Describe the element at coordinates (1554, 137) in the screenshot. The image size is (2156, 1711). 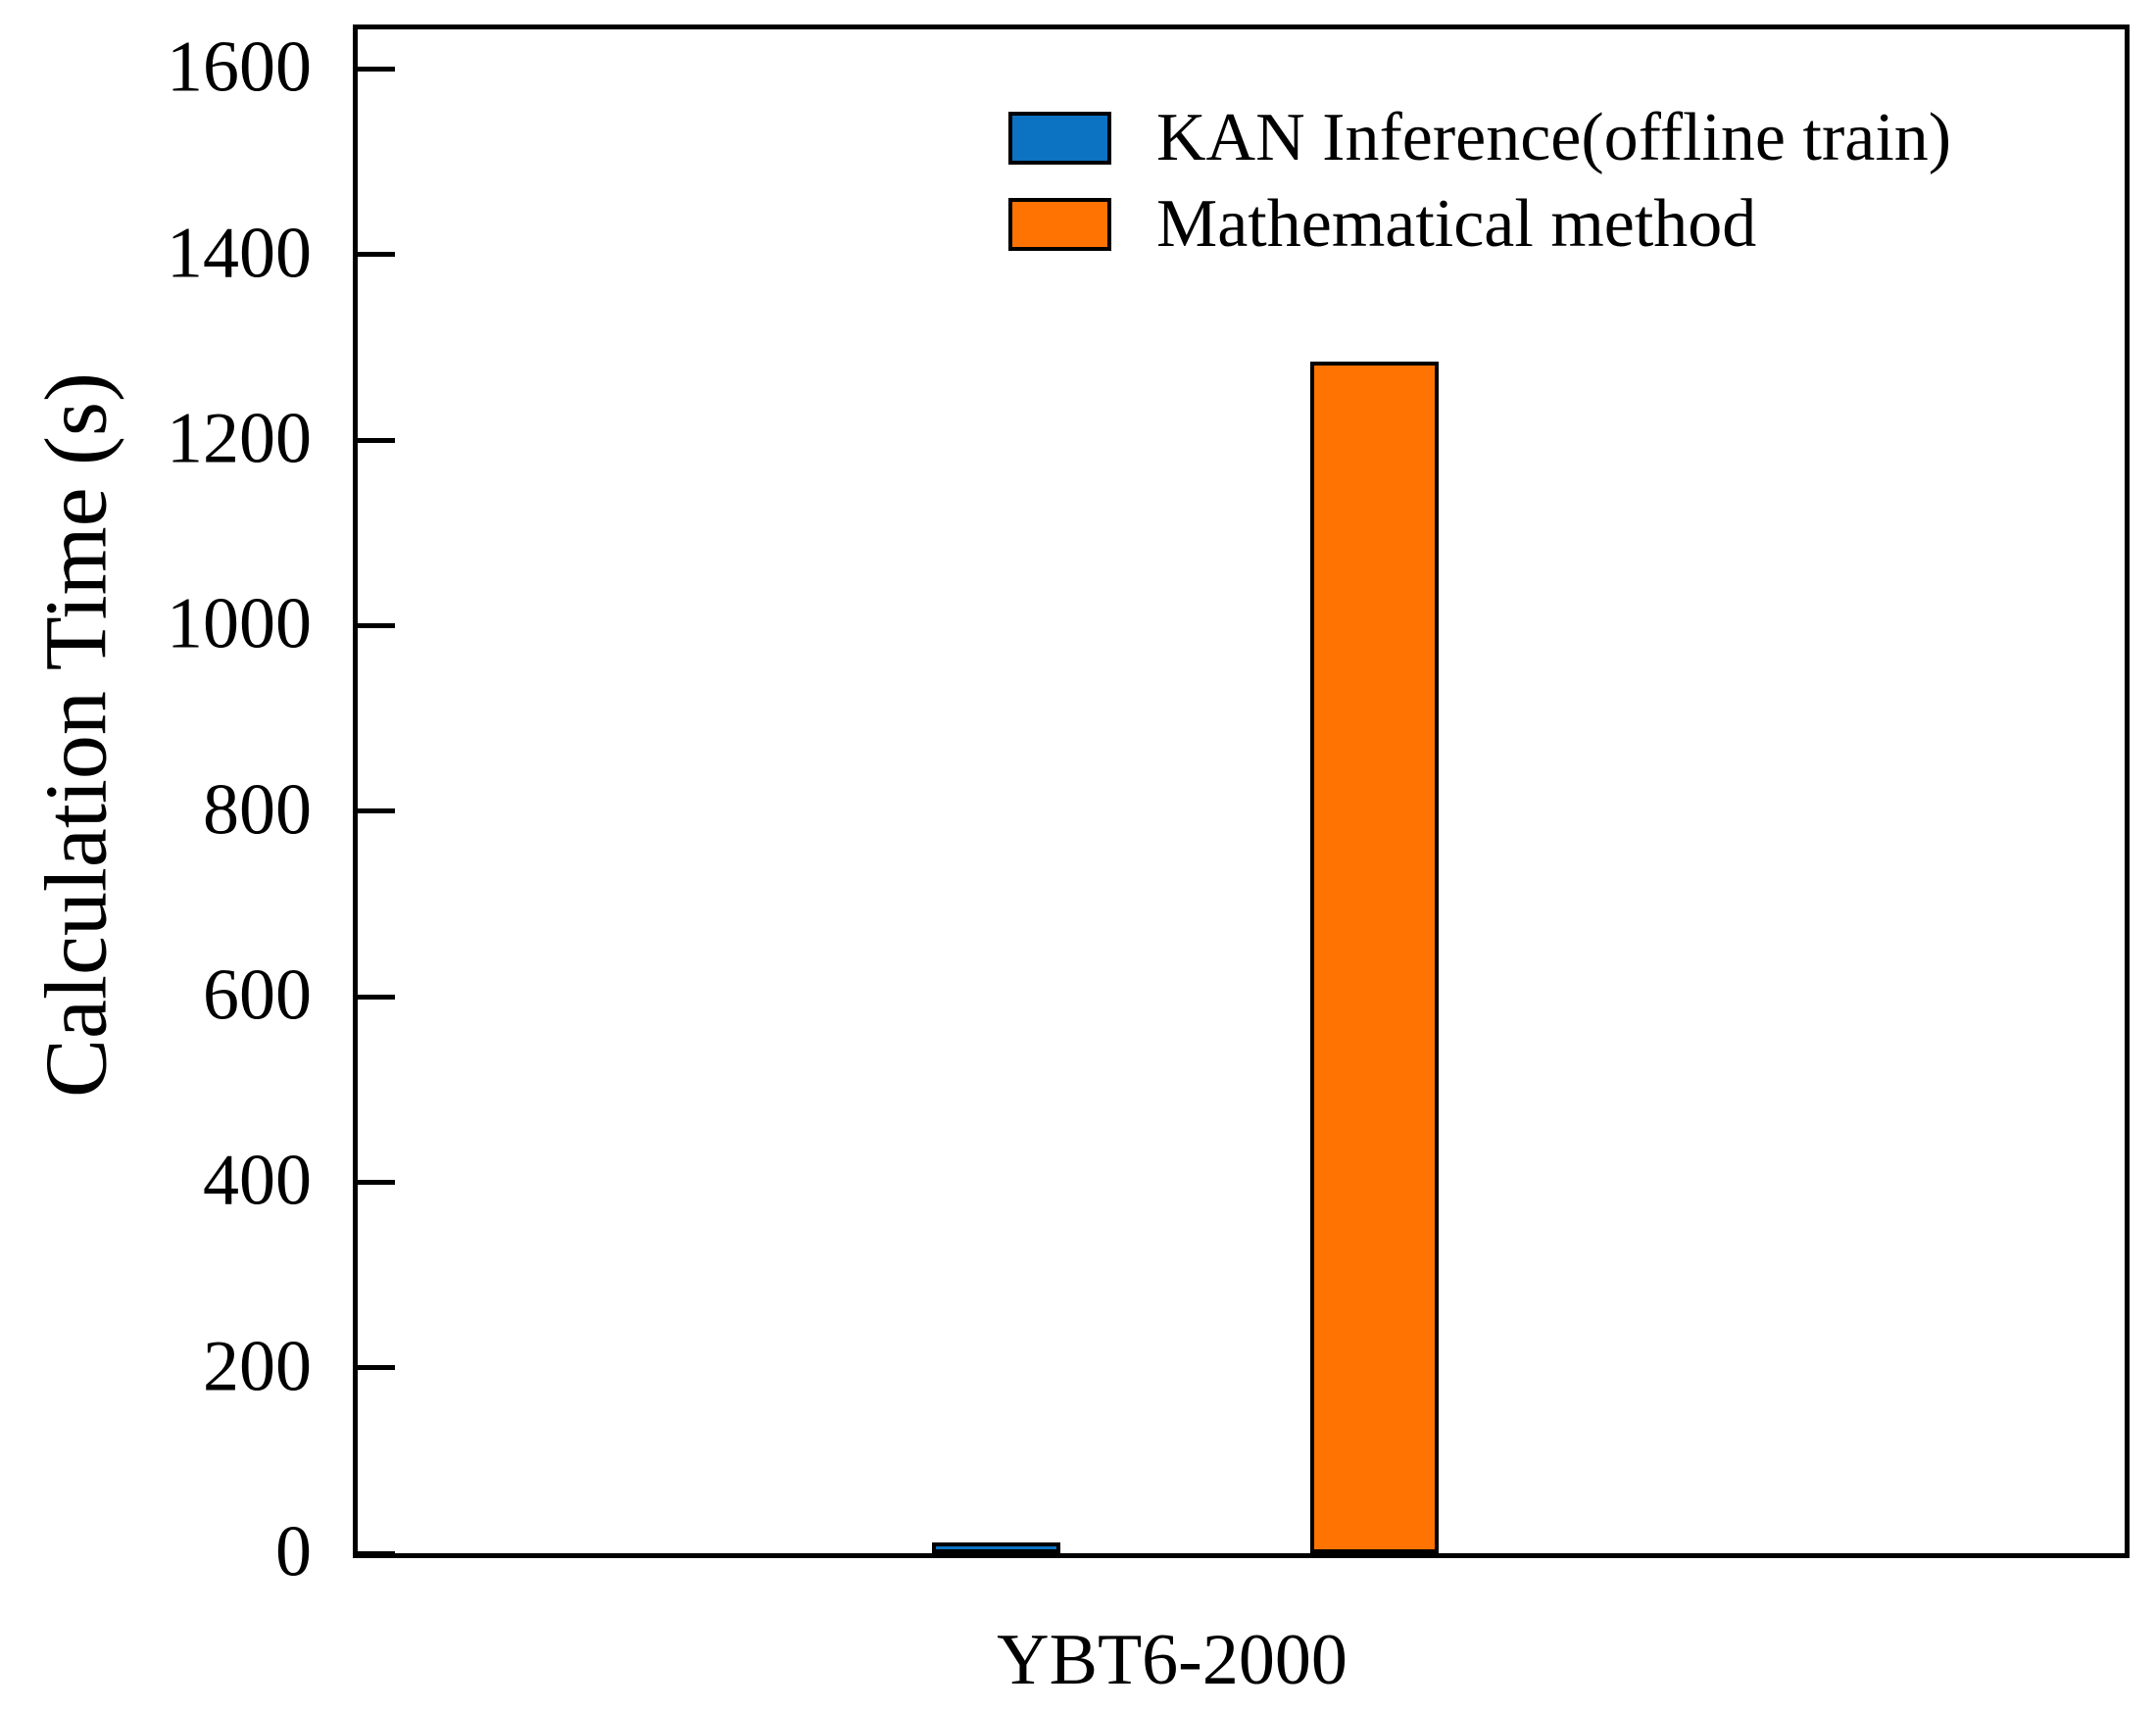
I see `legend-label-kan-inference: KAN Inference(offline train)` at that location.